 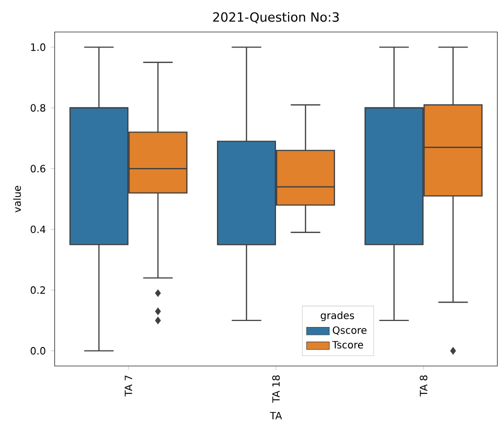 What do you see at coordinates (38, 47) in the screenshot?
I see `y-tick-label: 1.0` at bounding box center [38, 47].